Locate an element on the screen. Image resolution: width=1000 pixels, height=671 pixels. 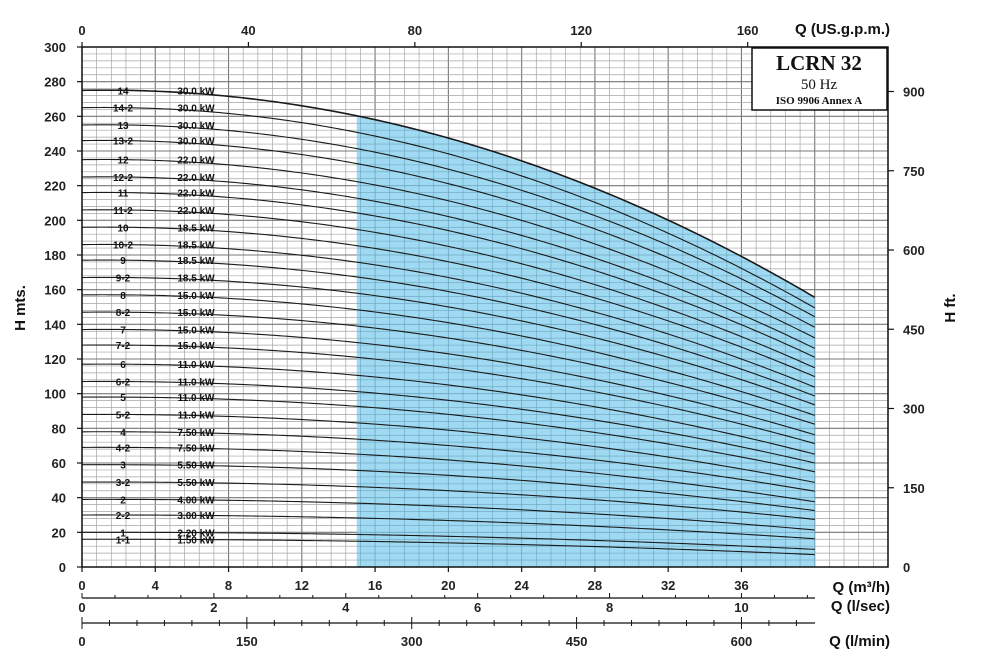
curve-power-10: 18.5 kW is located at coordinates (196, 228).